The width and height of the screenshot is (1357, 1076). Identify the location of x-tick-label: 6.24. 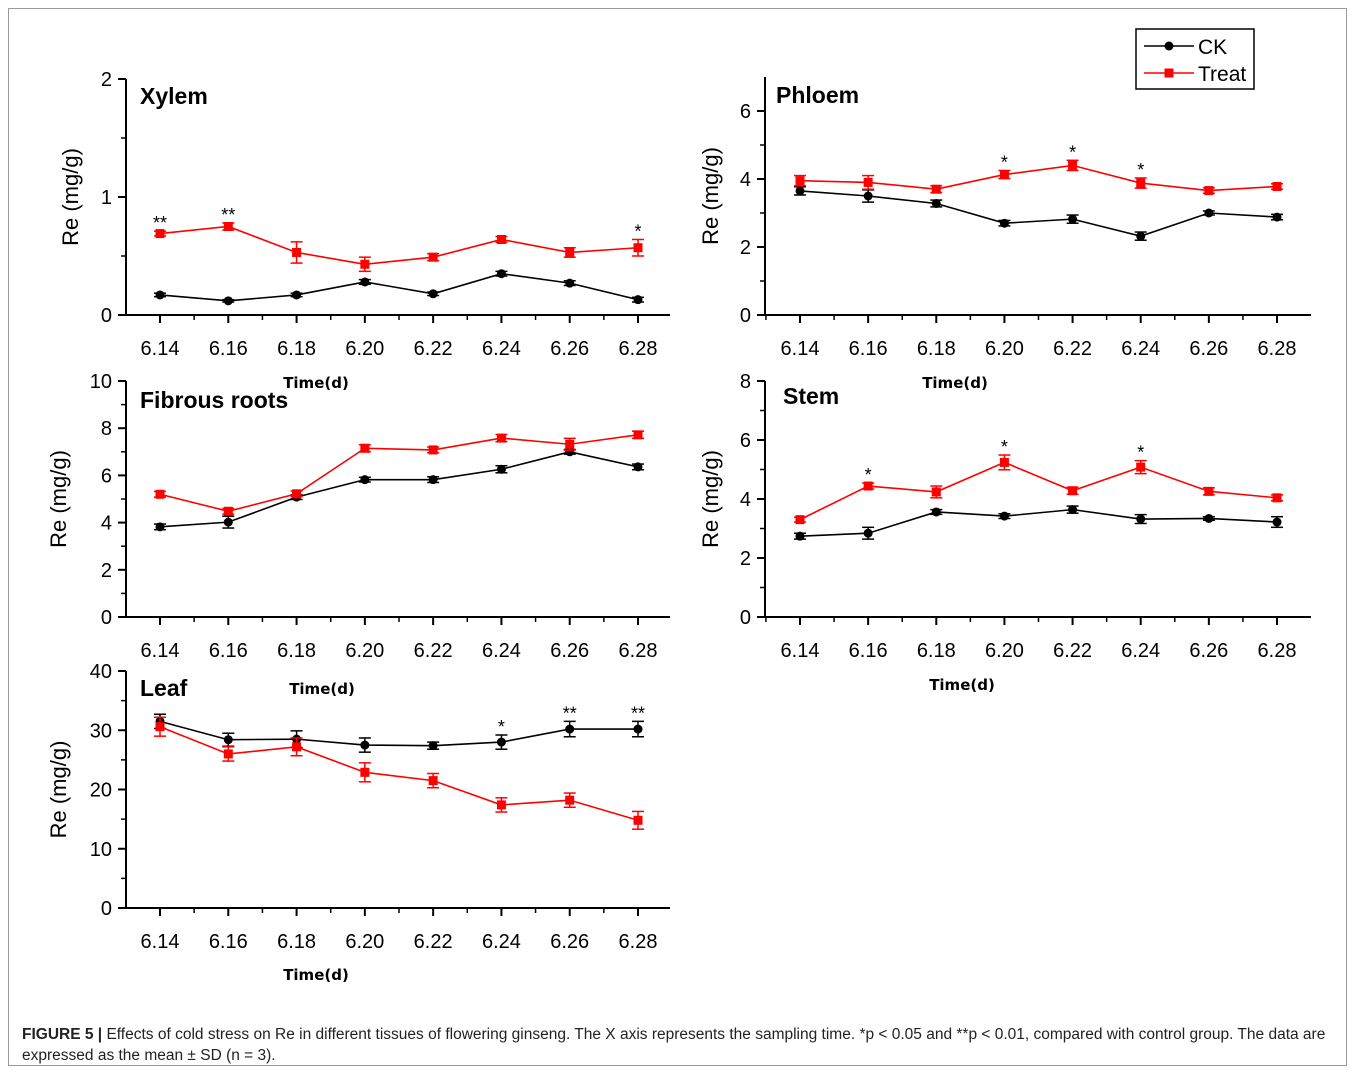
(501, 651).